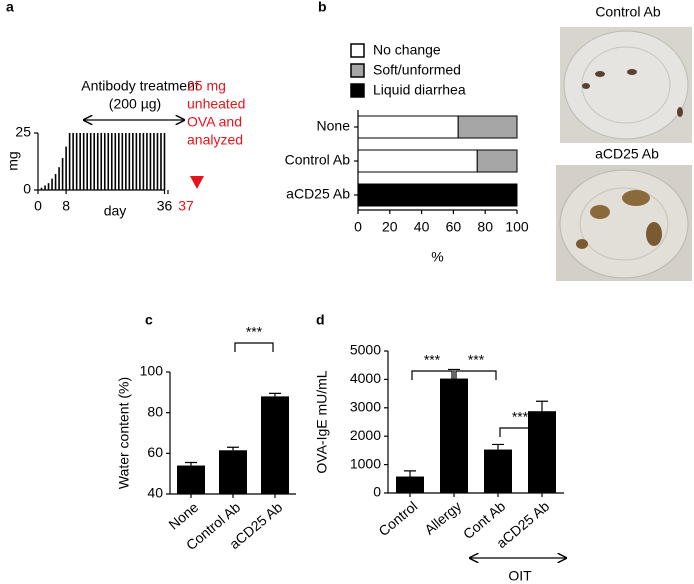  I want to click on x-tick-label: 37, so click(186, 206).